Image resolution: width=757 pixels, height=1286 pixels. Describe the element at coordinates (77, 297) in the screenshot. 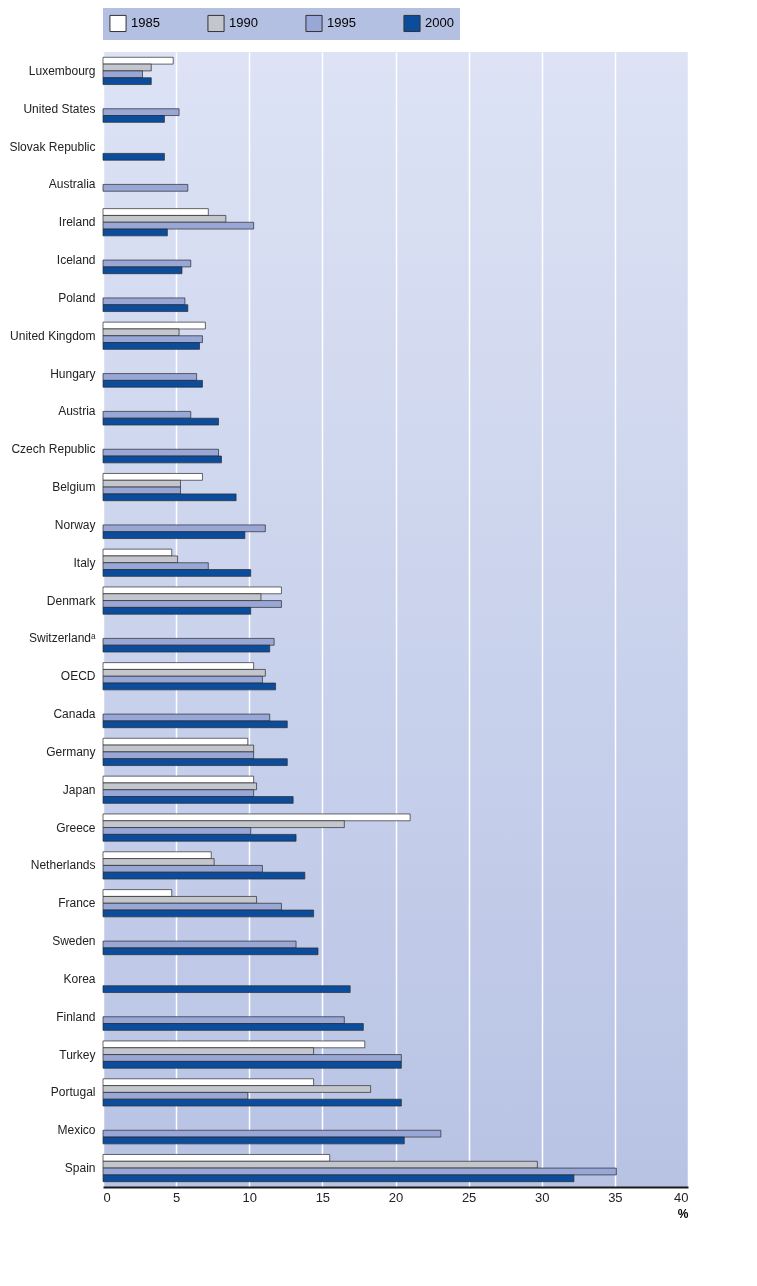

I see `y-tick-label: Poland` at that location.